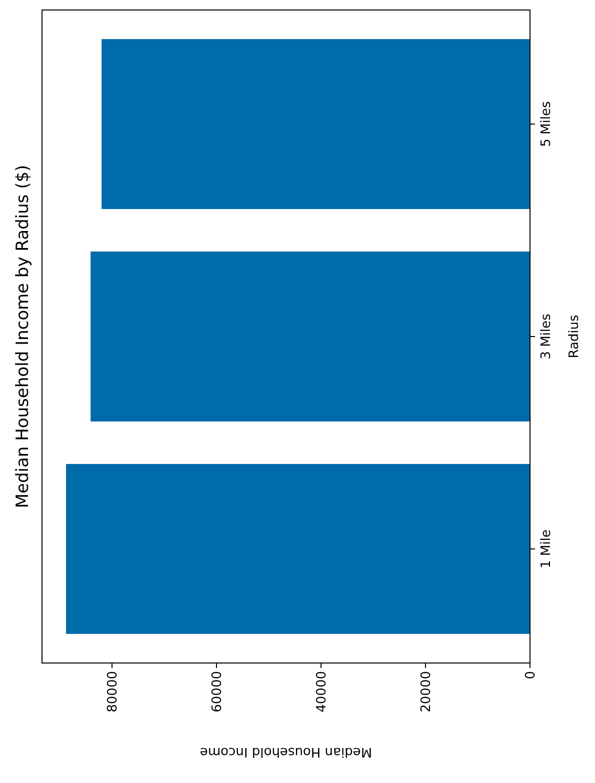  Describe the element at coordinates (113, 691) in the screenshot. I see `x-tick-label: 80000` at that location.